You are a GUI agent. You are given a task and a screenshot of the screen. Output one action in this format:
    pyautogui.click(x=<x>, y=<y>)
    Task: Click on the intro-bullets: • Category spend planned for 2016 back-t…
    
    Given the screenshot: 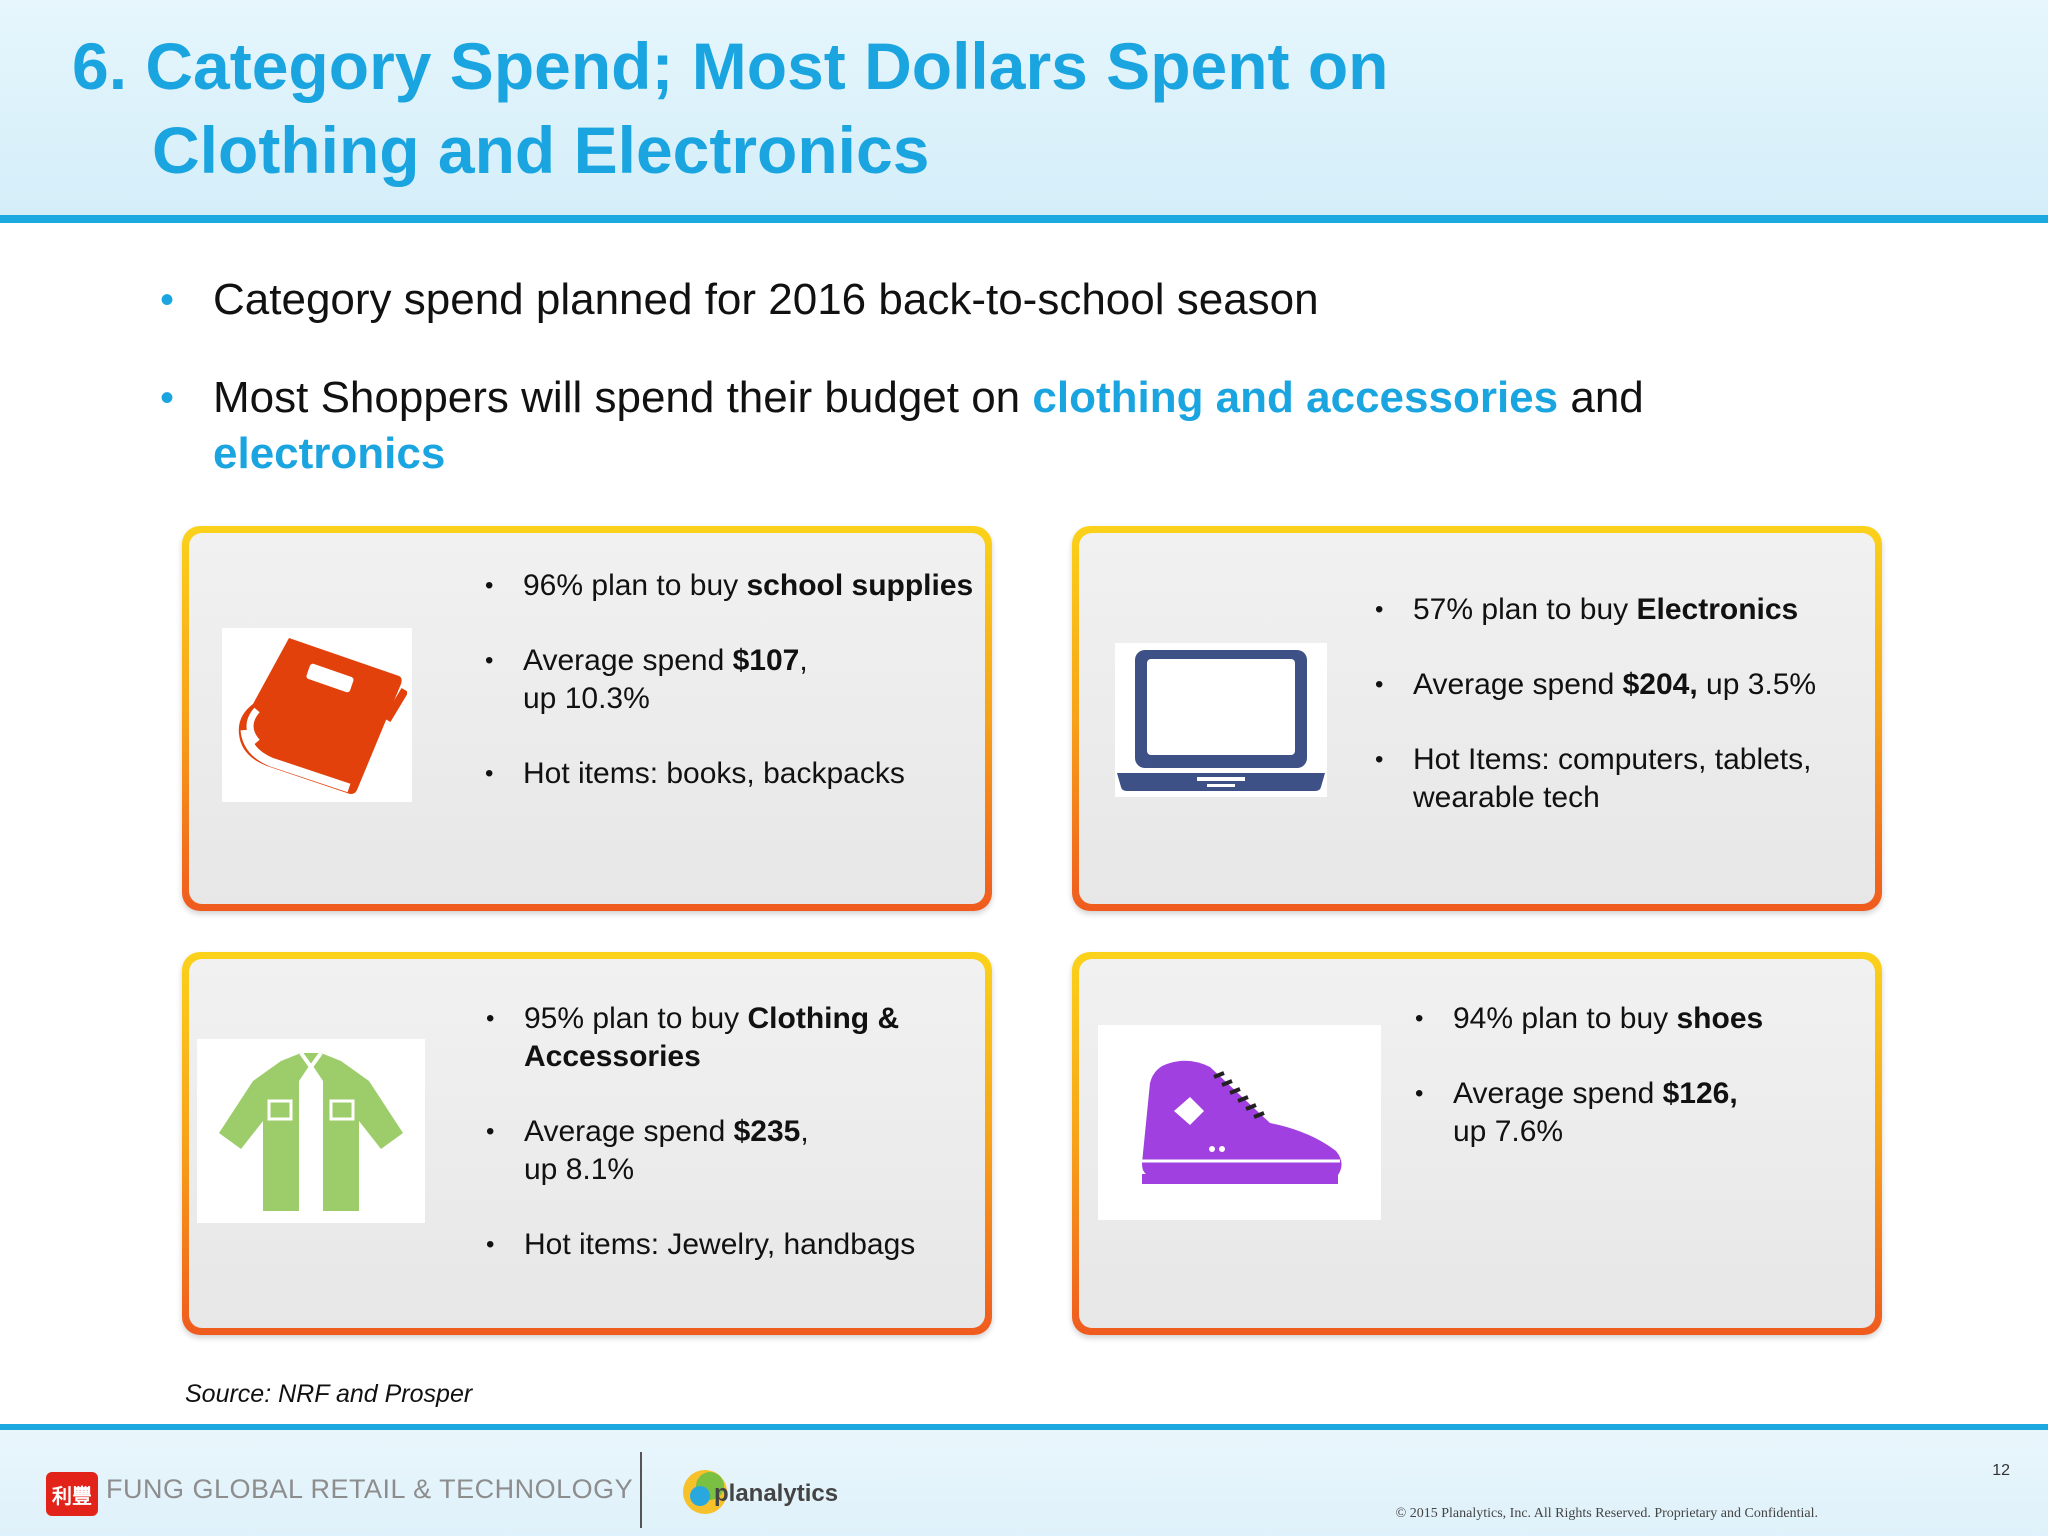 What is the action you would take?
    pyautogui.click(x=1050, y=377)
    